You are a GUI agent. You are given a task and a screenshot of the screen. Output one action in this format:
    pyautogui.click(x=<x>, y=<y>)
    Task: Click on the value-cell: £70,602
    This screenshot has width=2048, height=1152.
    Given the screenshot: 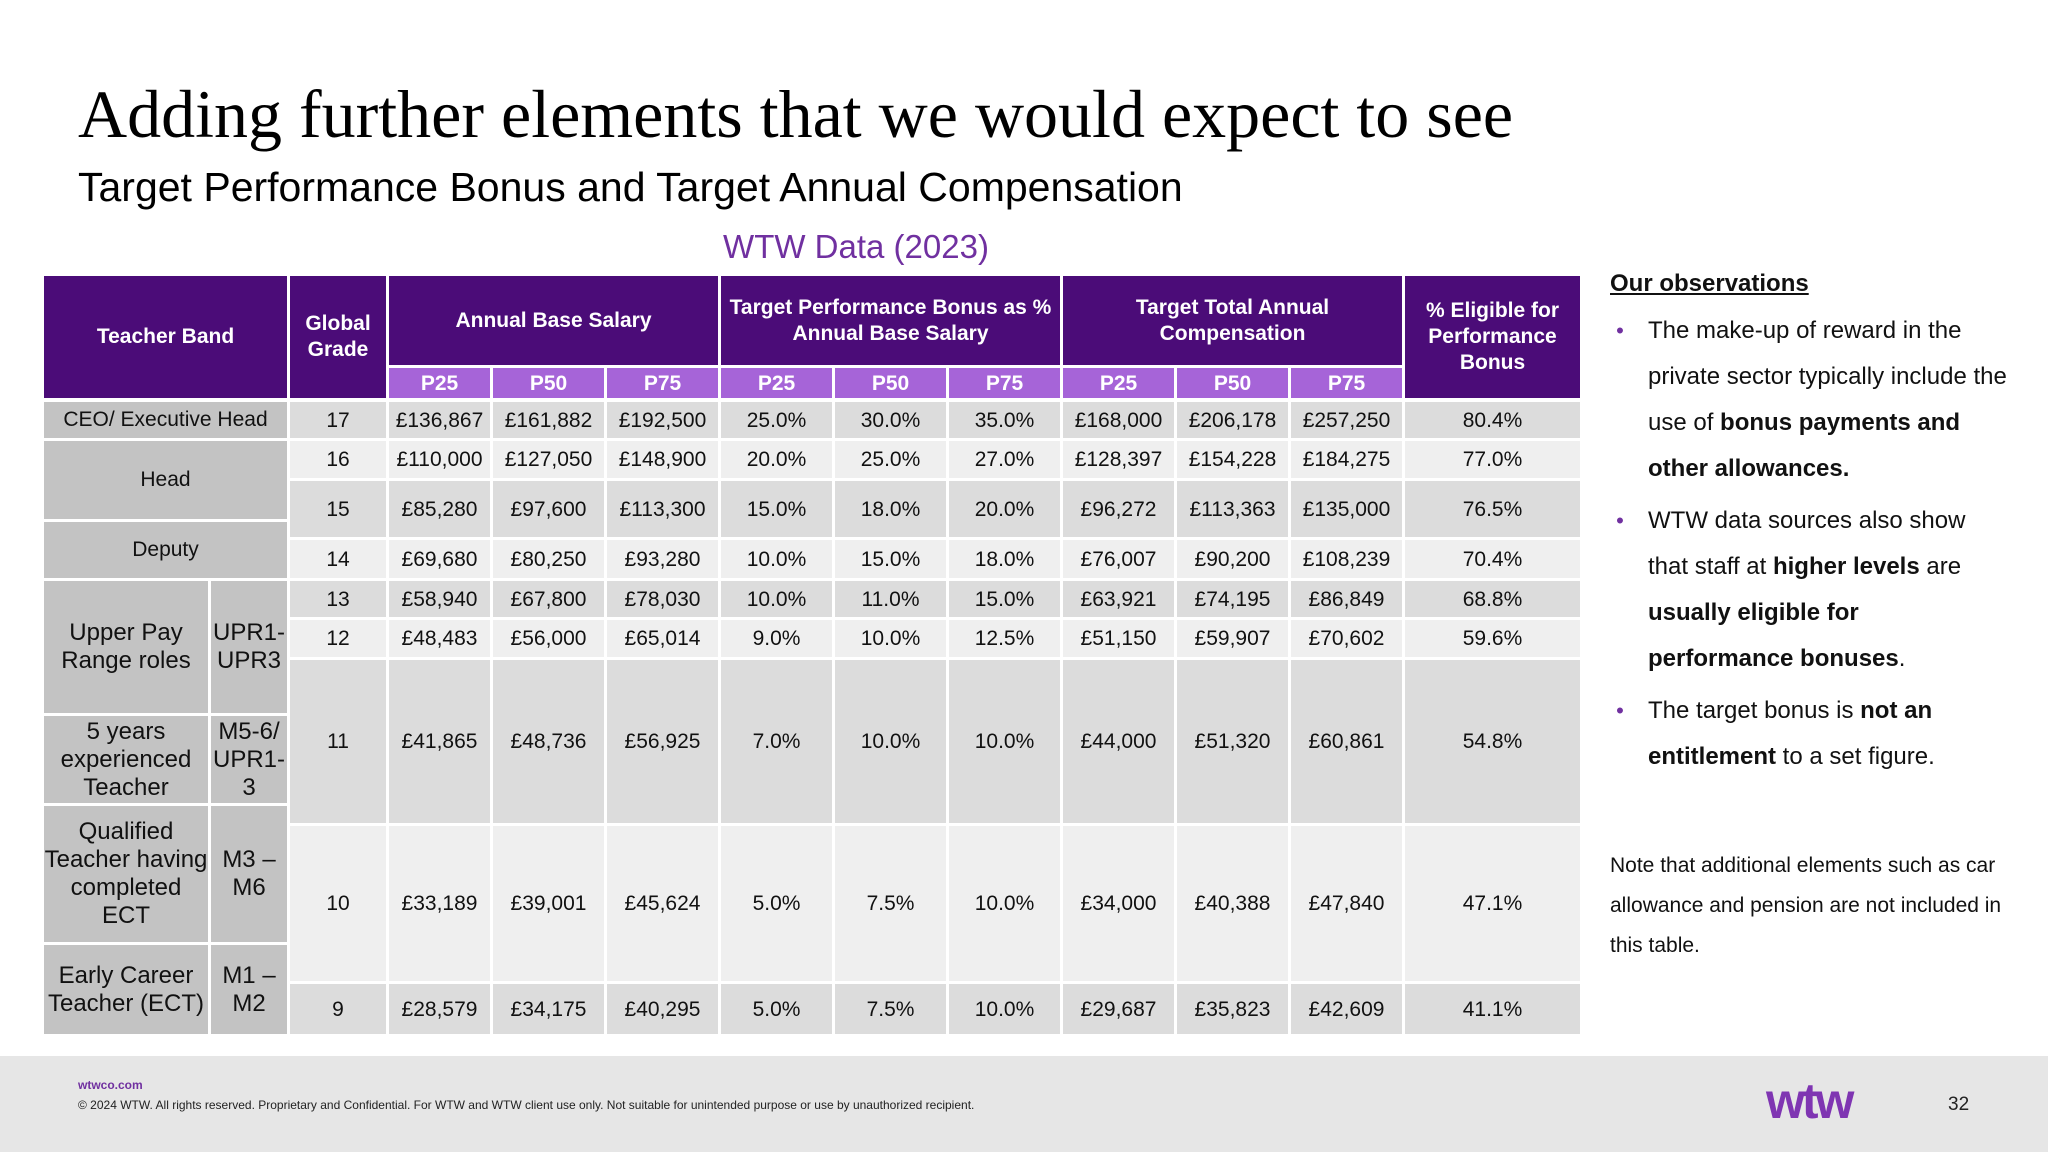 What is the action you would take?
    pyautogui.click(x=1346, y=638)
    